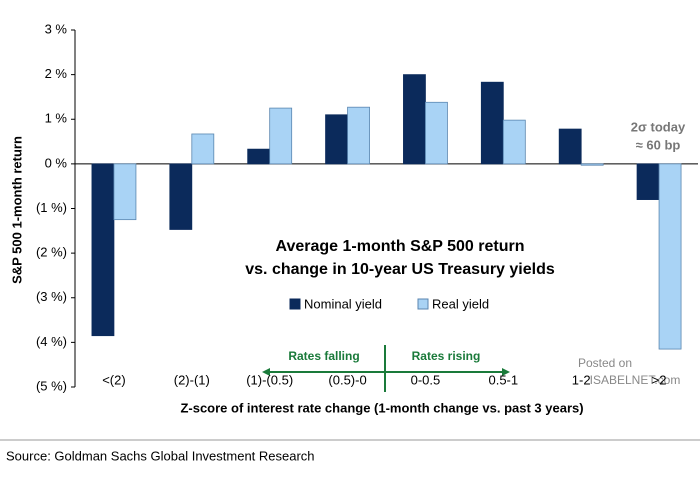 This screenshot has width=700, height=500. I want to click on chart-title: Average 1-month S&P 500 return, so click(400, 246).